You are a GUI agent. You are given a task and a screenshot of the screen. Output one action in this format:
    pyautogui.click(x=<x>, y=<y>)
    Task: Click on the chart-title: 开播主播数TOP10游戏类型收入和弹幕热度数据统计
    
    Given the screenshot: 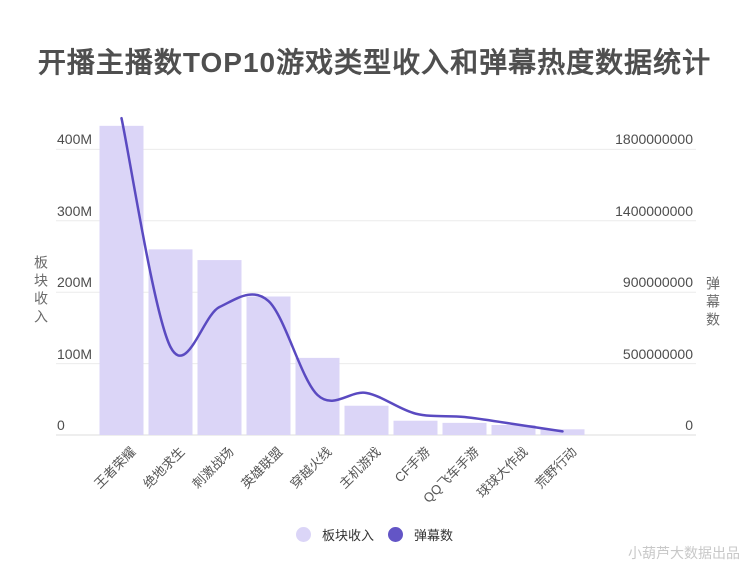 What is the action you would take?
    pyautogui.click(x=374, y=62)
    